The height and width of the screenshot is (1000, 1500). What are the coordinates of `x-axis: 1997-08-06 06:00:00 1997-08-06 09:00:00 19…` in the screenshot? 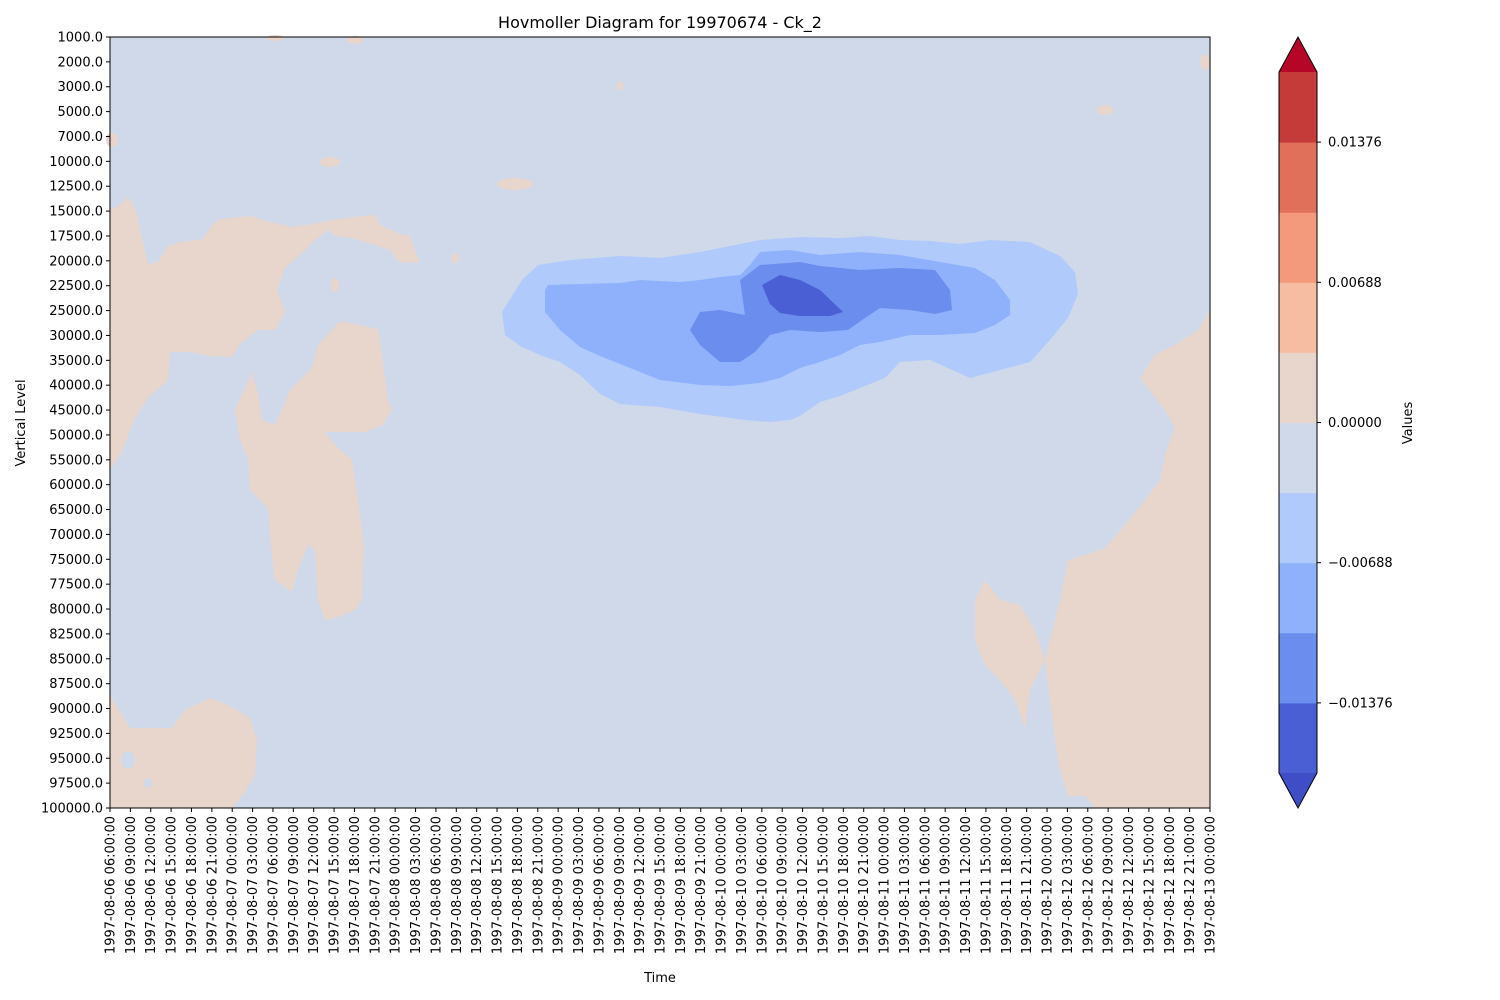 It's located at (661, 881).